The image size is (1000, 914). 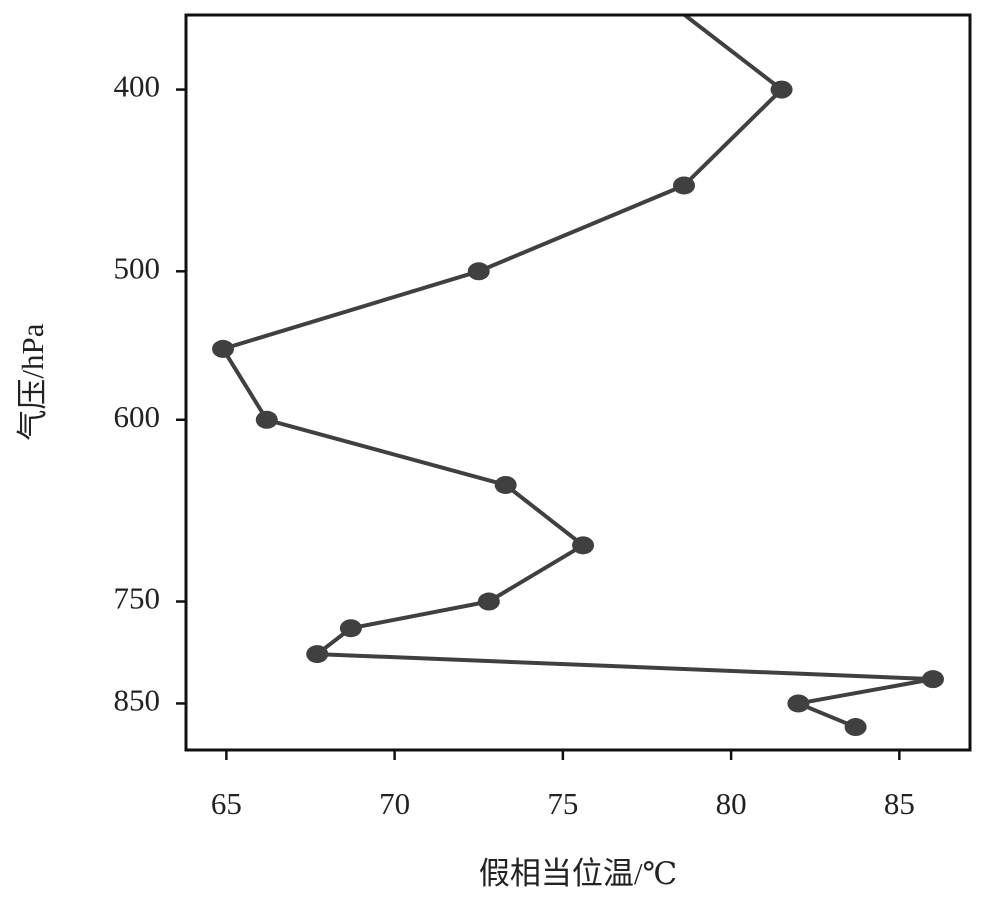 I want to click on x-tick-label: 70, so click(x=394, y=803).